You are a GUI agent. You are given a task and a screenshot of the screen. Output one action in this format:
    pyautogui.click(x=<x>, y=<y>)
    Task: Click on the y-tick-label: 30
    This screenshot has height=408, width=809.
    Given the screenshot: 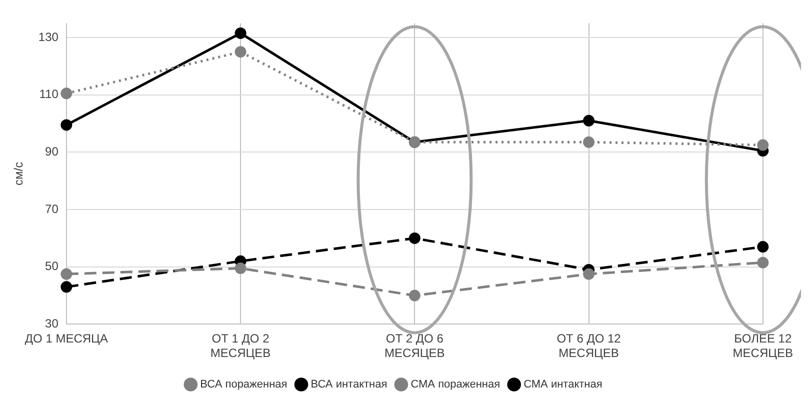 What is the action you would take?
    pyautogui.click(x=52, y=323)
    